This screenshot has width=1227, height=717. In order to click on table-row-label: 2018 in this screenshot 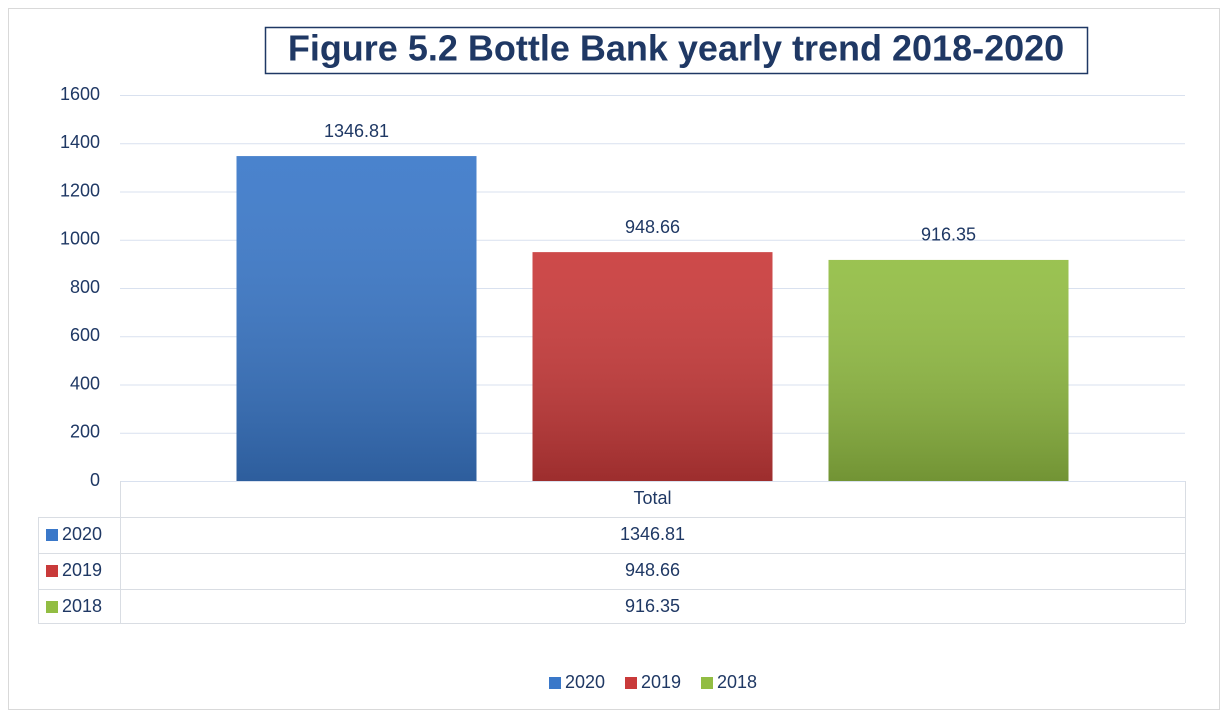, I will do `click(82, 606)`.